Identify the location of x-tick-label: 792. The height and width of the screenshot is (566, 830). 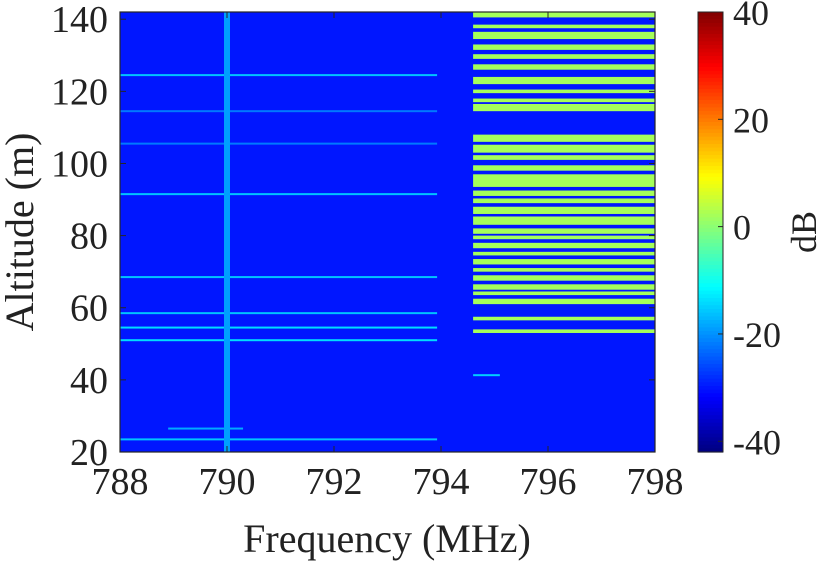
(334, 482).